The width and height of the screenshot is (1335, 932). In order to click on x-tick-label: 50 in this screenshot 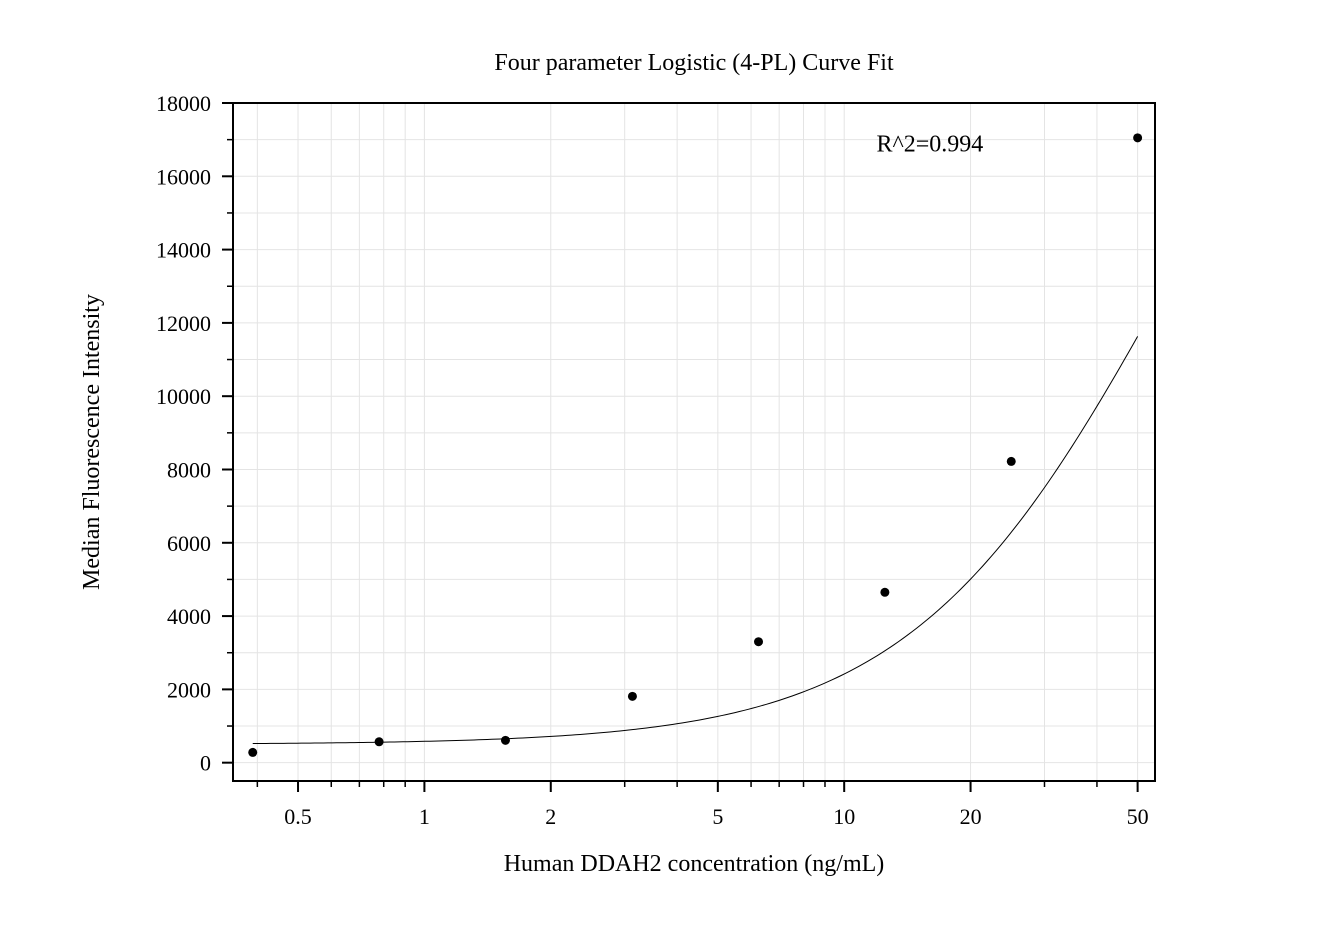, I will do `click(1138, 816)`.